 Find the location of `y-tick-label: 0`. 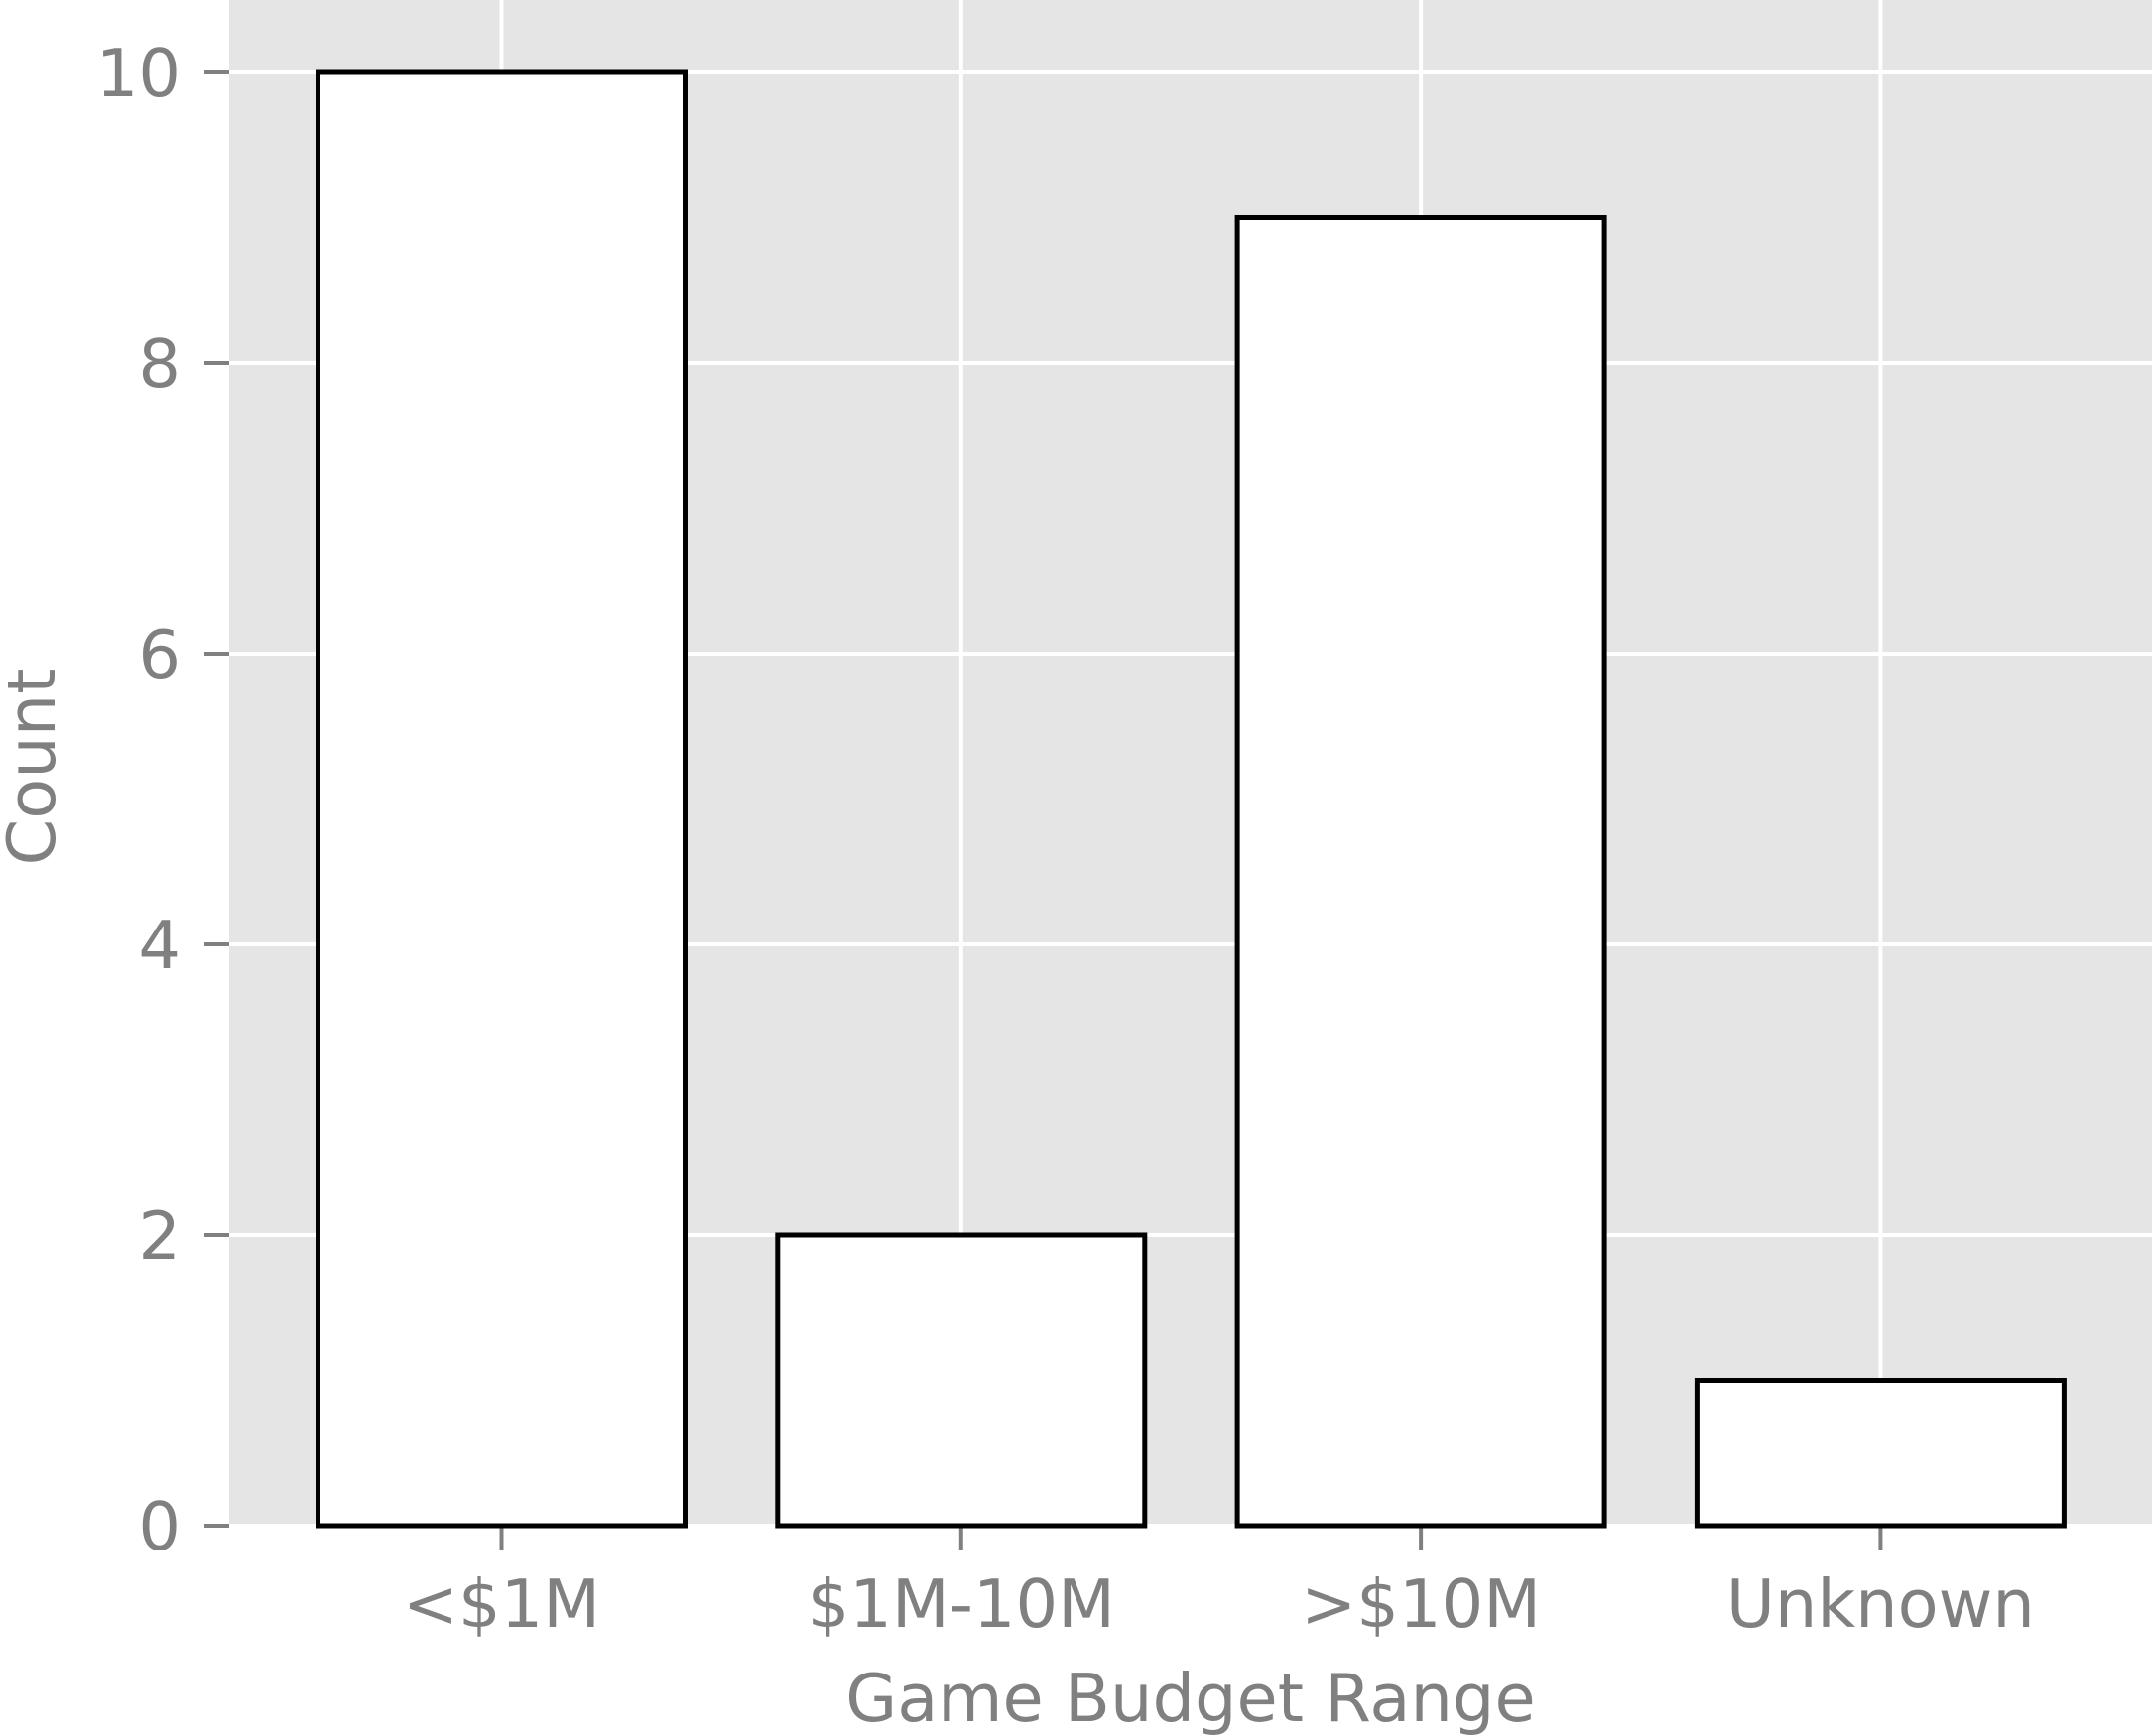

y-tick-label: 0 is located at coordinates (159, 1526).